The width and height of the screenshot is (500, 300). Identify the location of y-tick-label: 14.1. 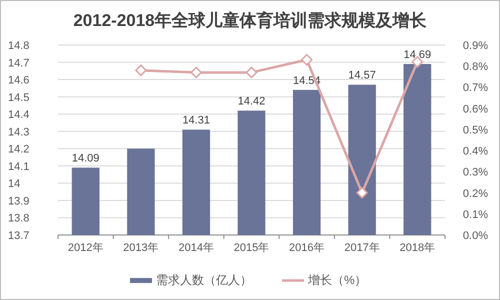
(19, 166).